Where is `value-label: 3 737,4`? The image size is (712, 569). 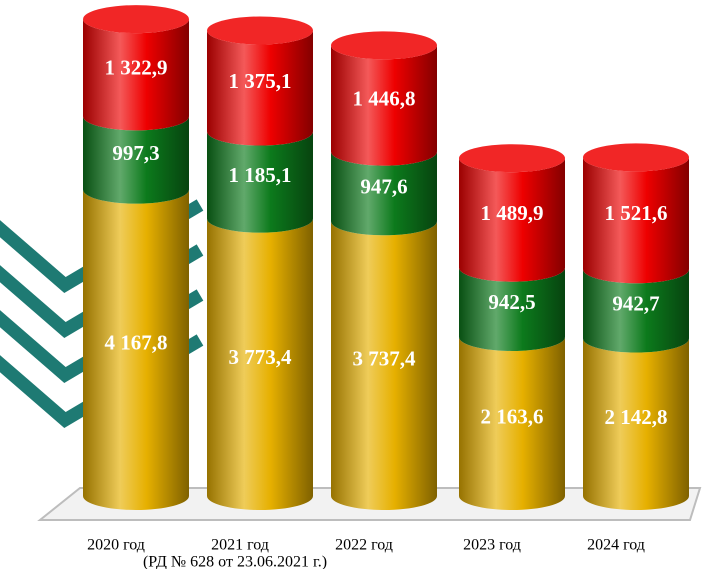
value-label: 3 737,4 is located at coordinates (385, 358).